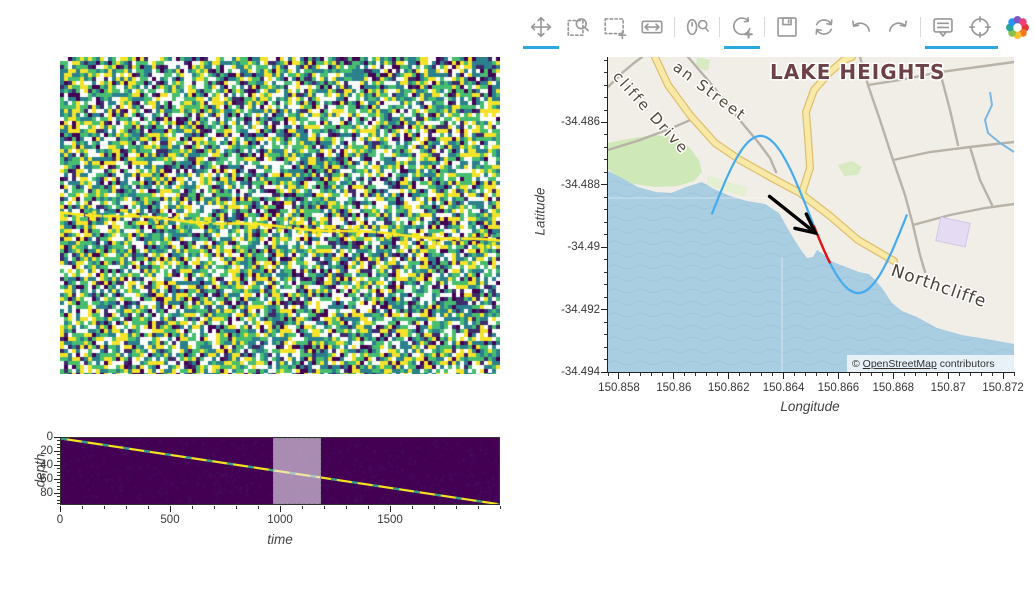  Describe the element at coordinates (46, 479) in the screenshot. I see `tick-label: 60` at that location.